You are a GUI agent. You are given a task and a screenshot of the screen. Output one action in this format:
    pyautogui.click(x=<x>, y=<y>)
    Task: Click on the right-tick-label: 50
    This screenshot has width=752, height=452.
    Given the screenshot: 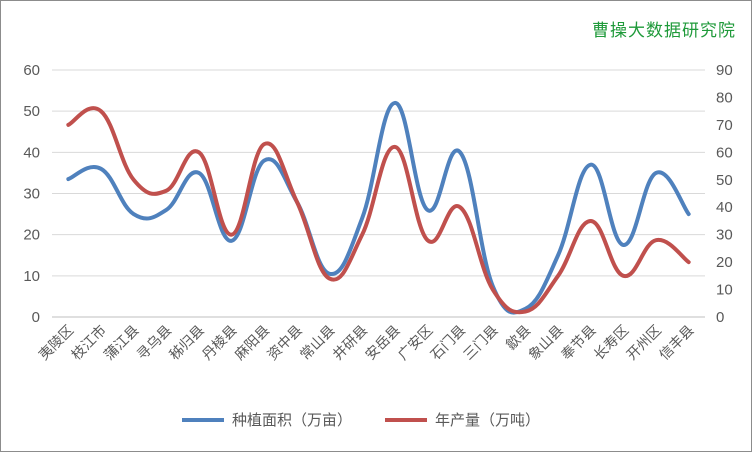 What is the action you would take?
    pyautogui.click(x=724, y=180)
    